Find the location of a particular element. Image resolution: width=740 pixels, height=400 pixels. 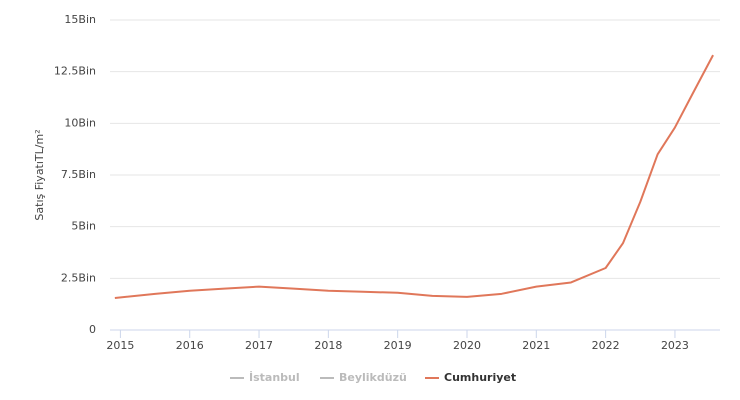

legend-item: Beylikdüzü is located at coordinates (363, 377).